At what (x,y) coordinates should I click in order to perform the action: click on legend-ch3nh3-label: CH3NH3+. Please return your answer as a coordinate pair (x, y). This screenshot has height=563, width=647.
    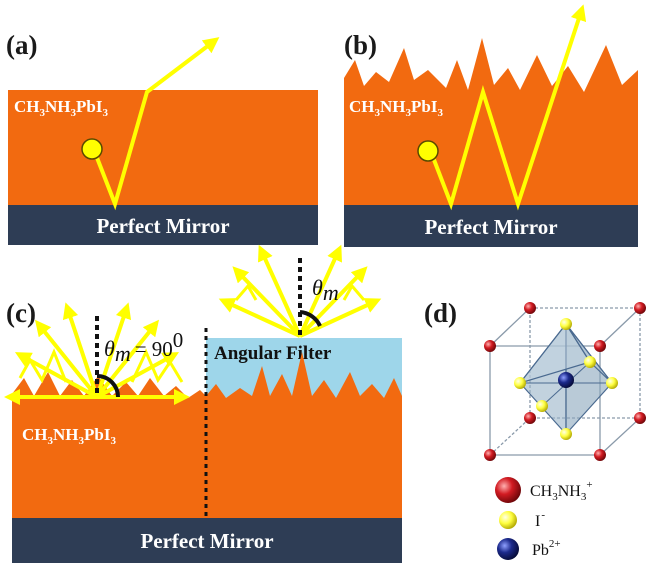
    Looking at the image, I should click on (561, 491).